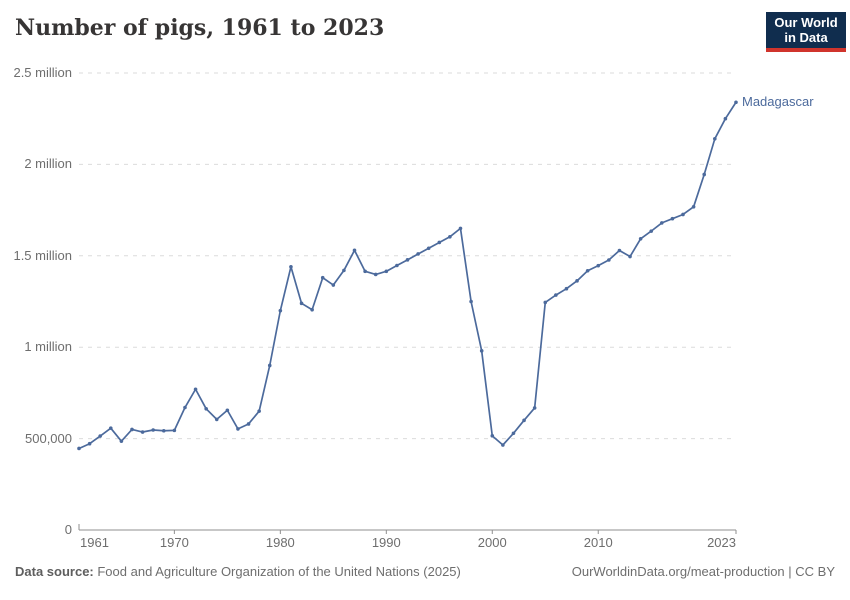 The width and height of the screenshot is (850, 600). I want to click on owid-logo: Our World in Data, so click(806, 32).